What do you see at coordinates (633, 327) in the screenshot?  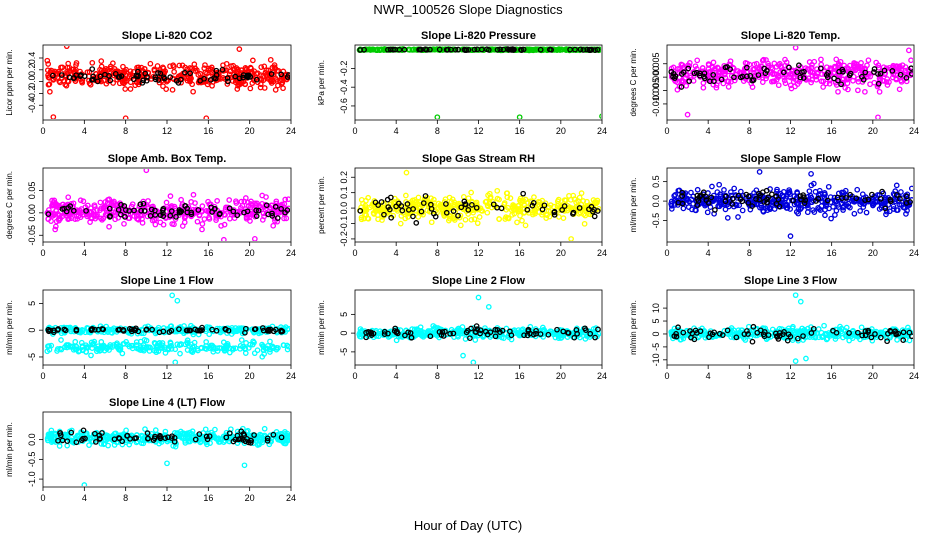 I see `y-axis-label: ml/min per min.` at bounding box center [633, 327].